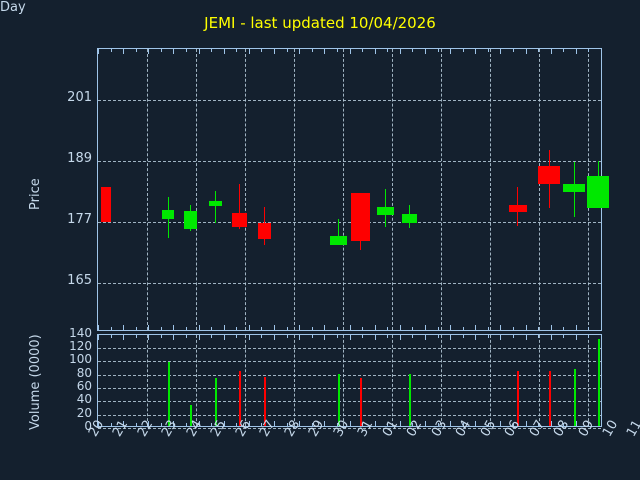  I want to click on price-tick-label: 201, so click(79, 97).